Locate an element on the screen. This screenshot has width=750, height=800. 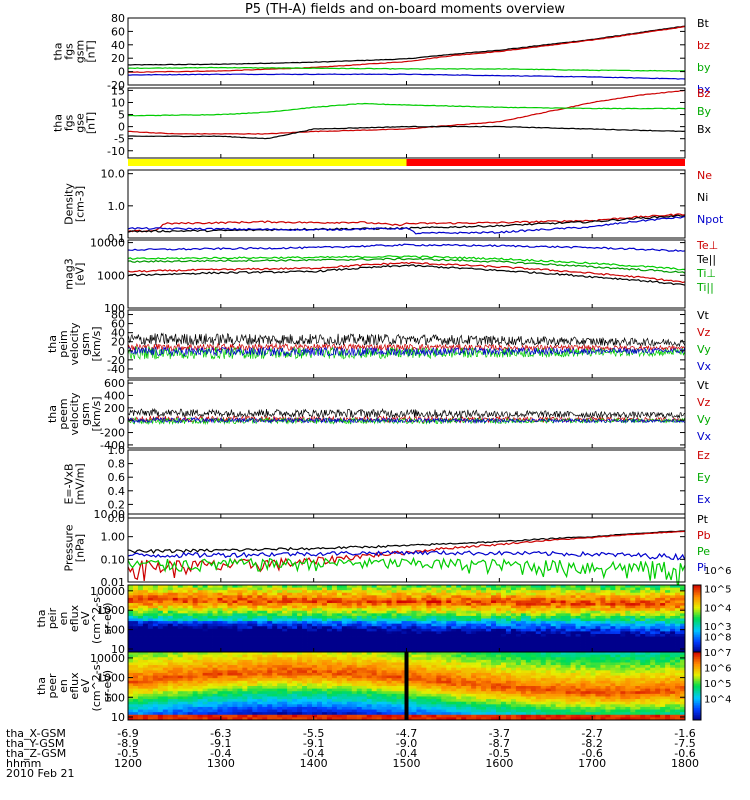
y-axis-label: thafgsgse[nT] is located at coordinates (75, 123).